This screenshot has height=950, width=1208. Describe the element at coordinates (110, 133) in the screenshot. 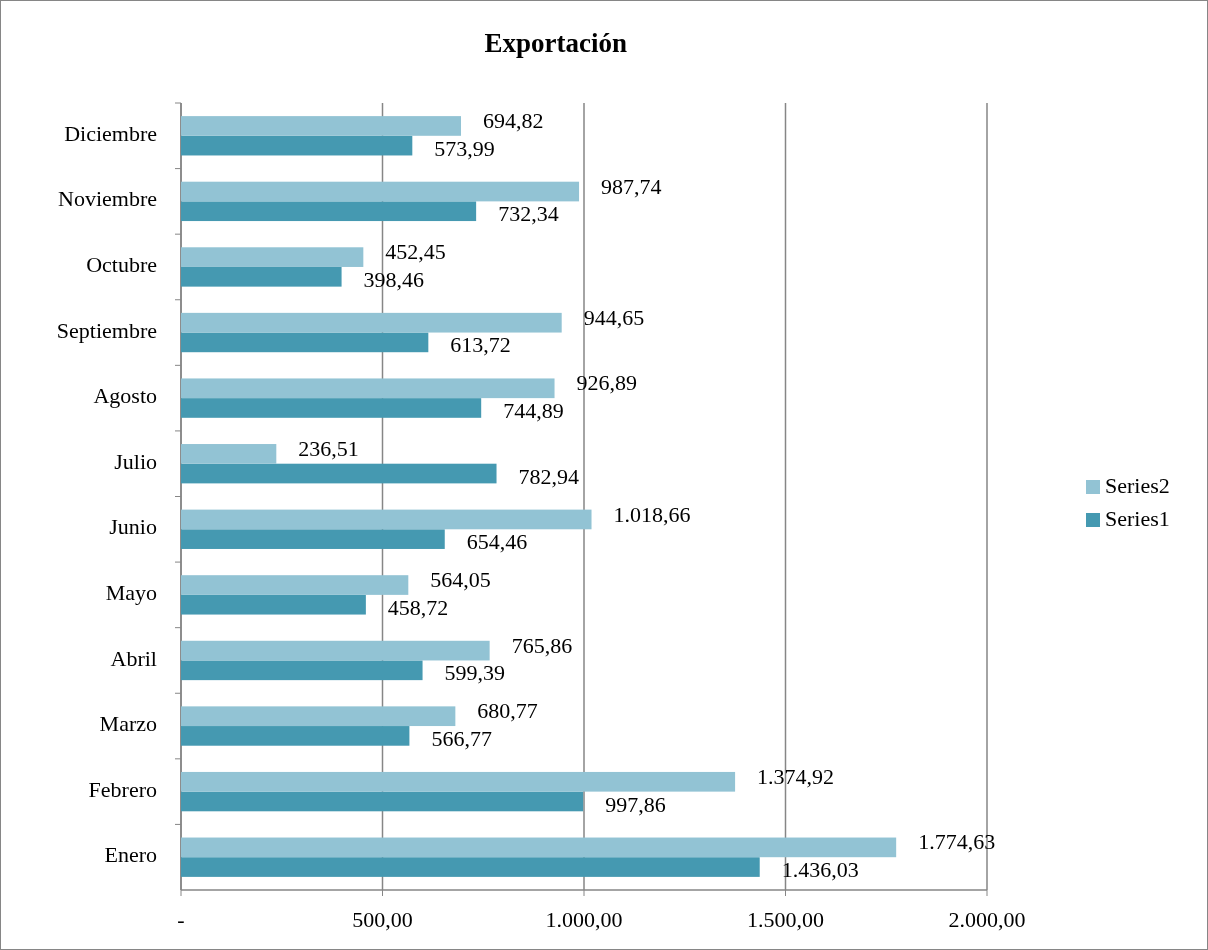

I see `y-tick-label: Diciembre` at that location.